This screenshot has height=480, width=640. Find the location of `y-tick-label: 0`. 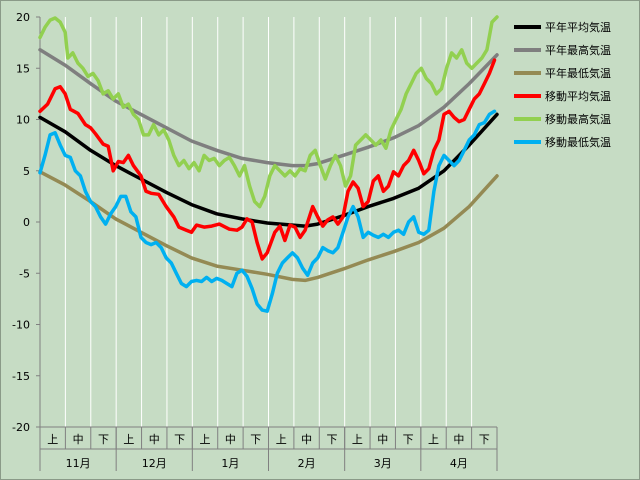

y-tick-label: 0 is located at coordinates (26, 222).